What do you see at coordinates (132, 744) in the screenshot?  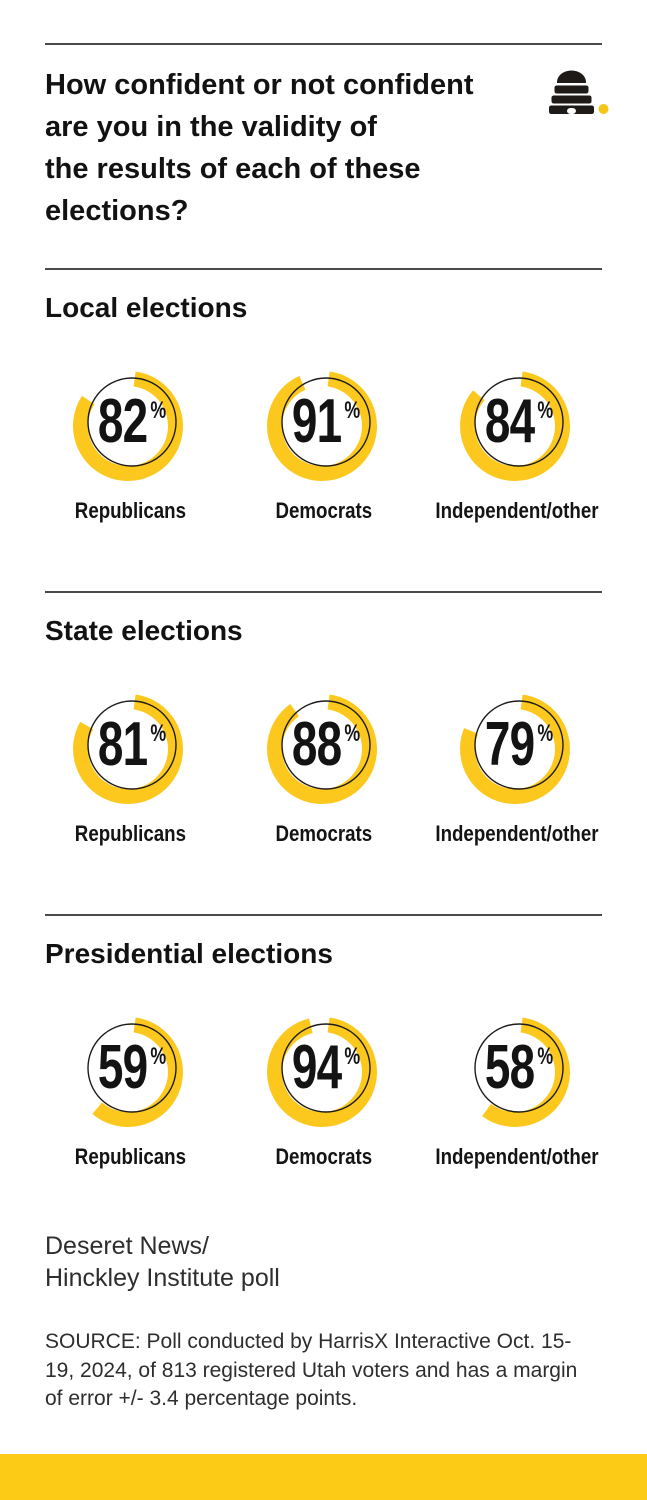 I see `donut-value: 81%` at bounding box center [132, 744].